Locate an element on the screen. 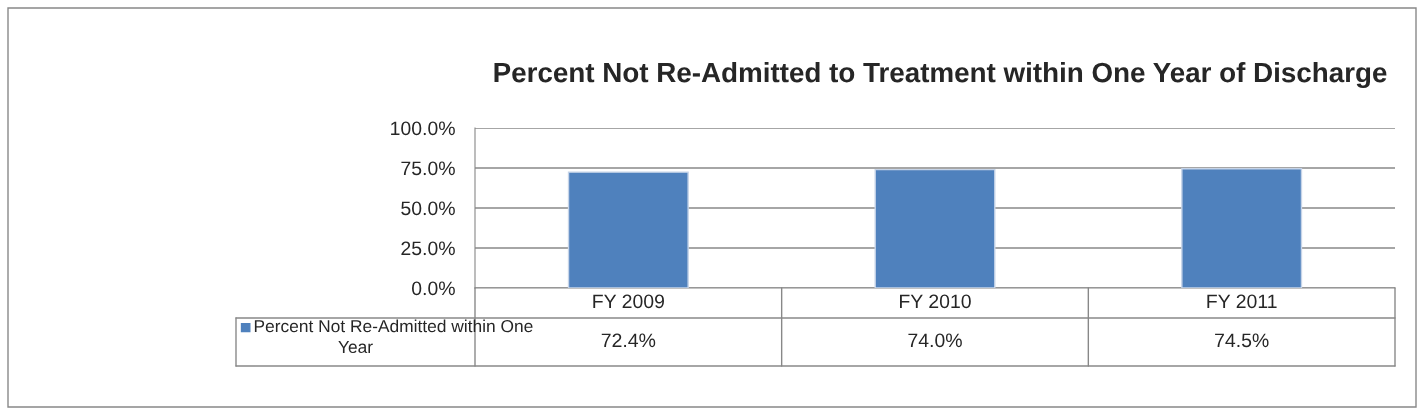  y-tick-label: 100.0% is located at coordinates (423, 128).